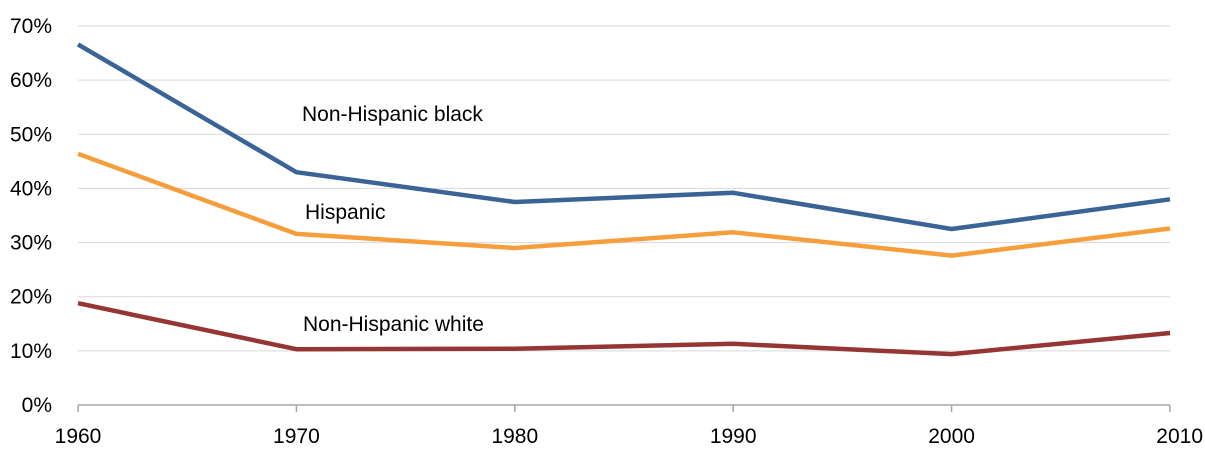  I want to click on x-tick-label: 1970, so click(296, 436).